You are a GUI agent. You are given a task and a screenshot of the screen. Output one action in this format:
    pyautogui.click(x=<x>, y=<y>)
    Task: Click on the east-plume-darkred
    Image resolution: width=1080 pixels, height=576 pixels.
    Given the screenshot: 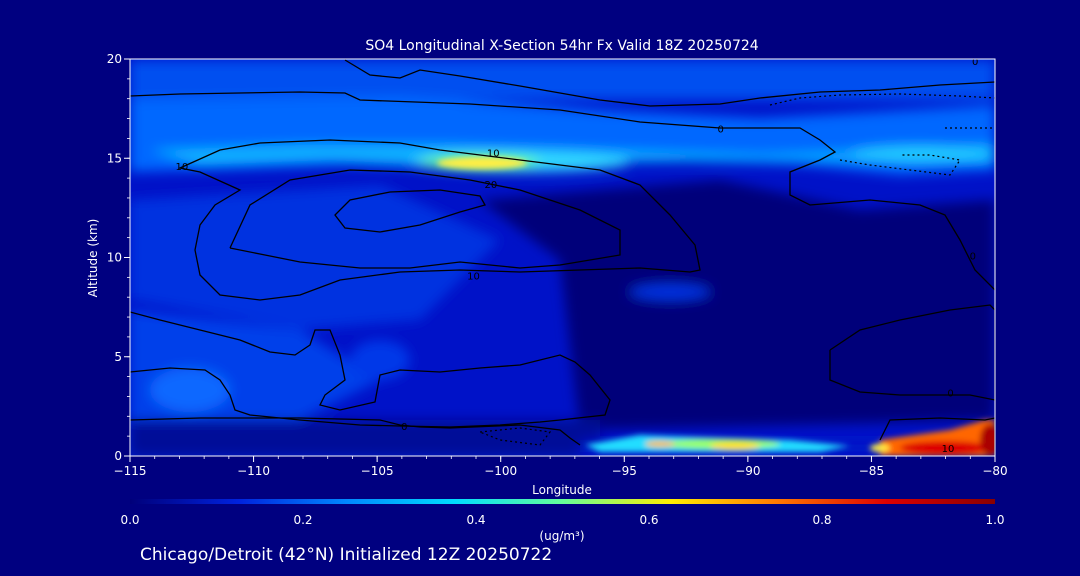 What is the action you would take?
    pyautogui.click(x=987, y=440)
    